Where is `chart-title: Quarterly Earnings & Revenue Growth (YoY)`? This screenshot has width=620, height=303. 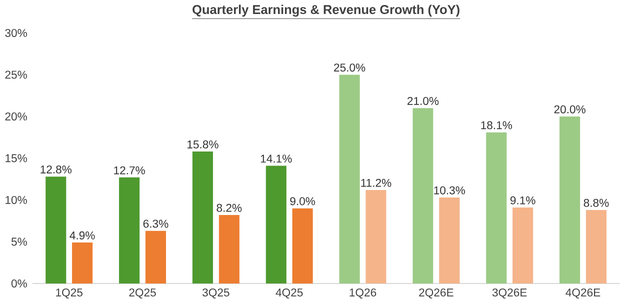 chart-title: Quarterly Earnings & Revenue Growth (YoY) is located at coordinates (326, 10).